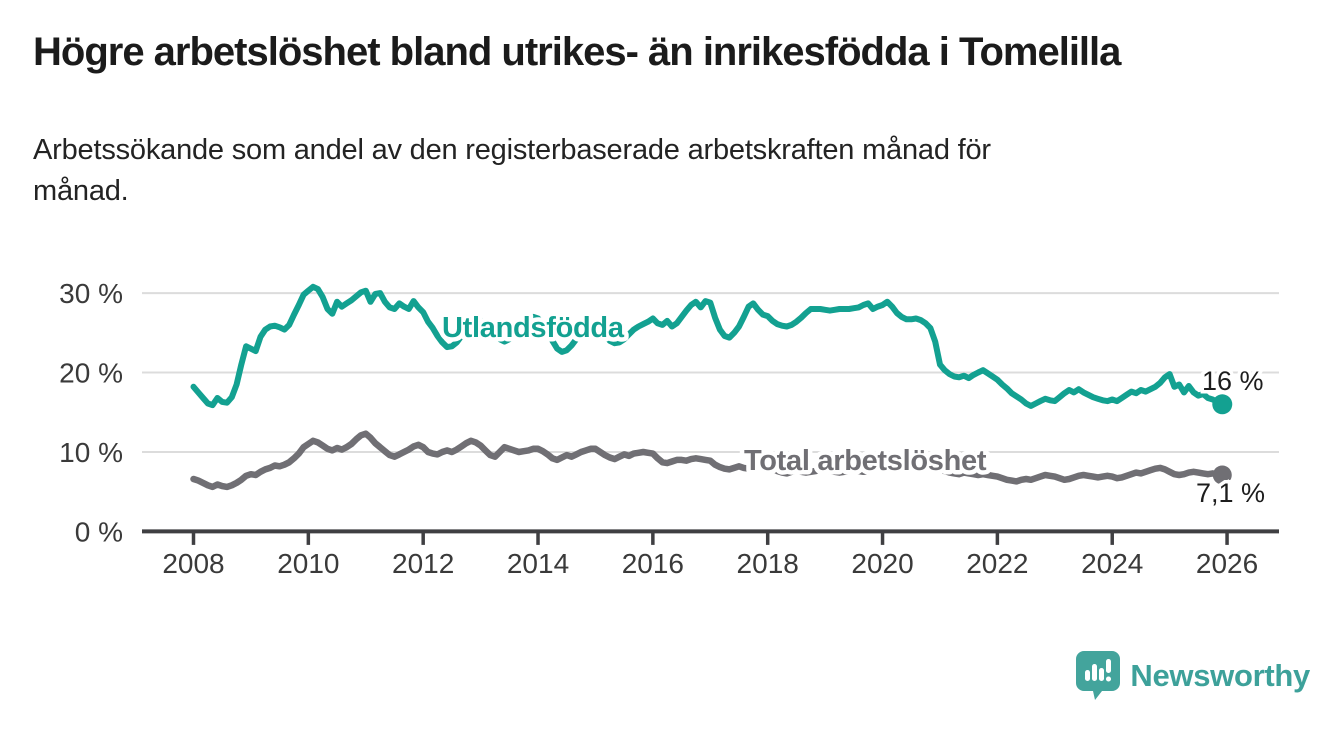 The height and width of the screenshot is (734, 1340). What do you see at coordinates (193, 563) in the screenshot?
I see `x-tick-label-2008: 2008` at bounding box center [193, 563].